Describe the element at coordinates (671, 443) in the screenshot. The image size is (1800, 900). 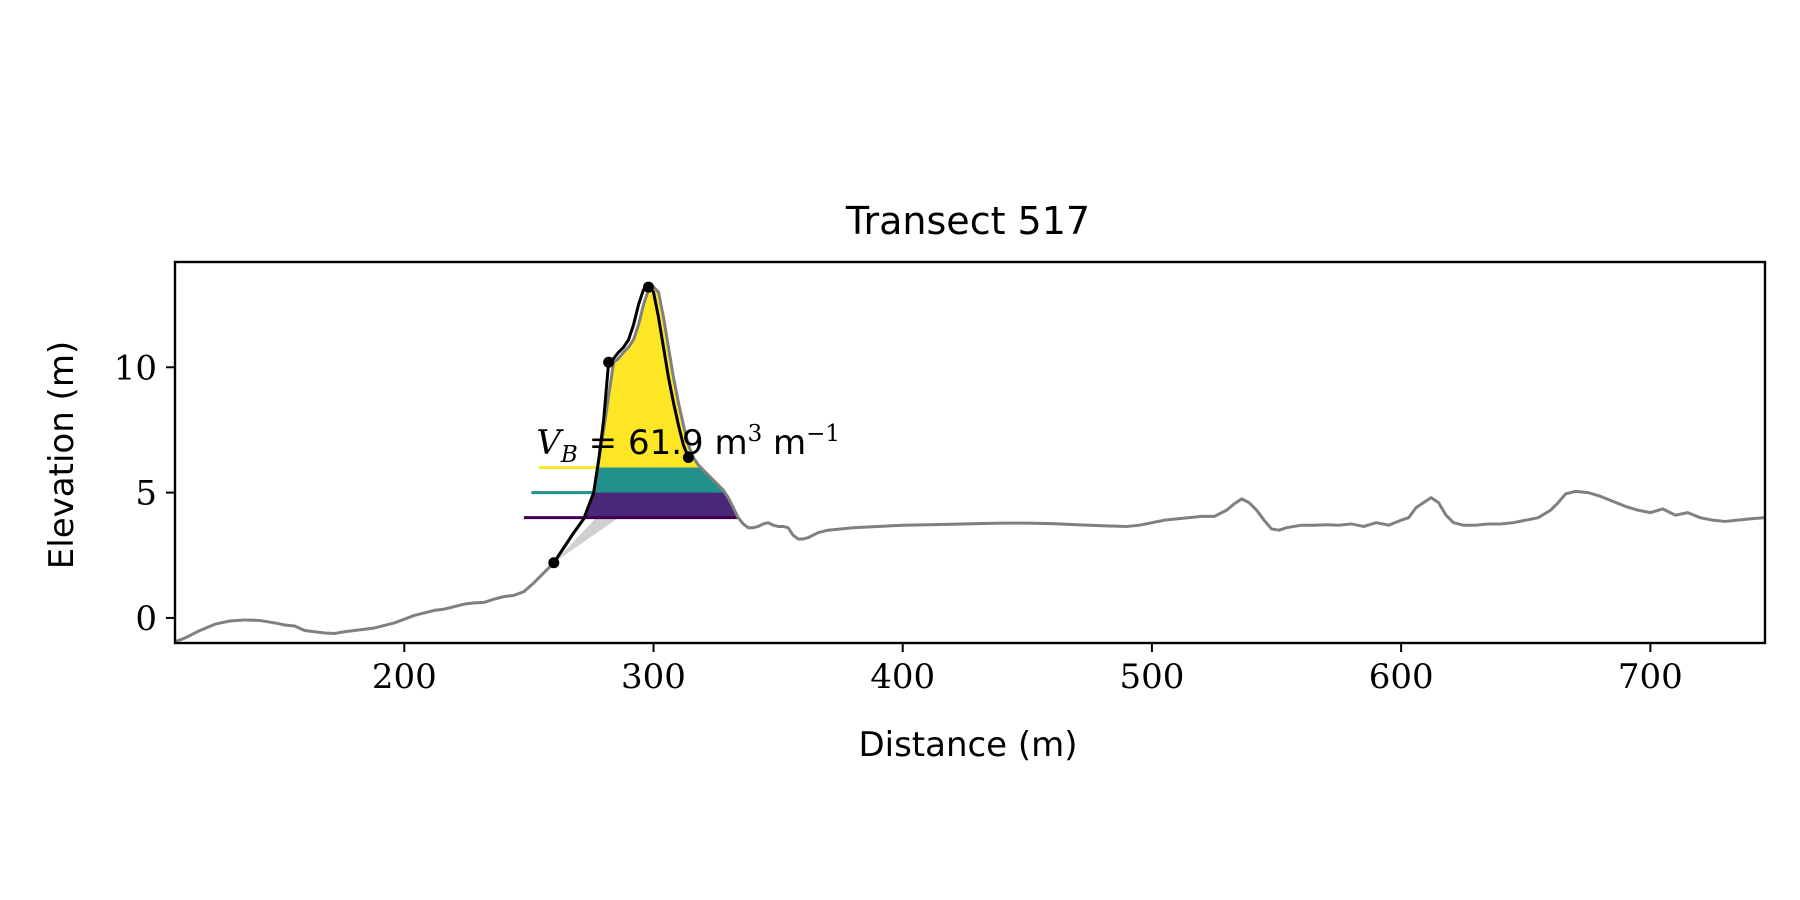
I see `annotation-value: 61.9` at that location.